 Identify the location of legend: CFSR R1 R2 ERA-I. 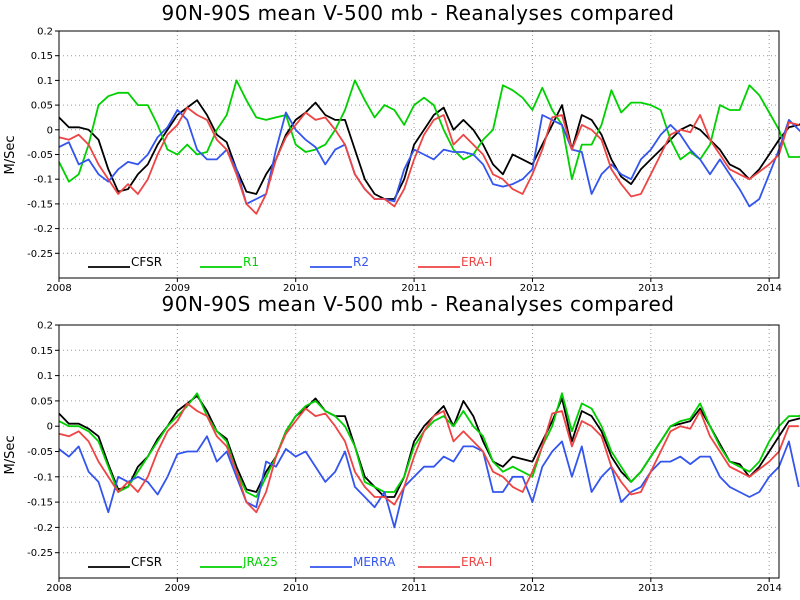
(290, 262).